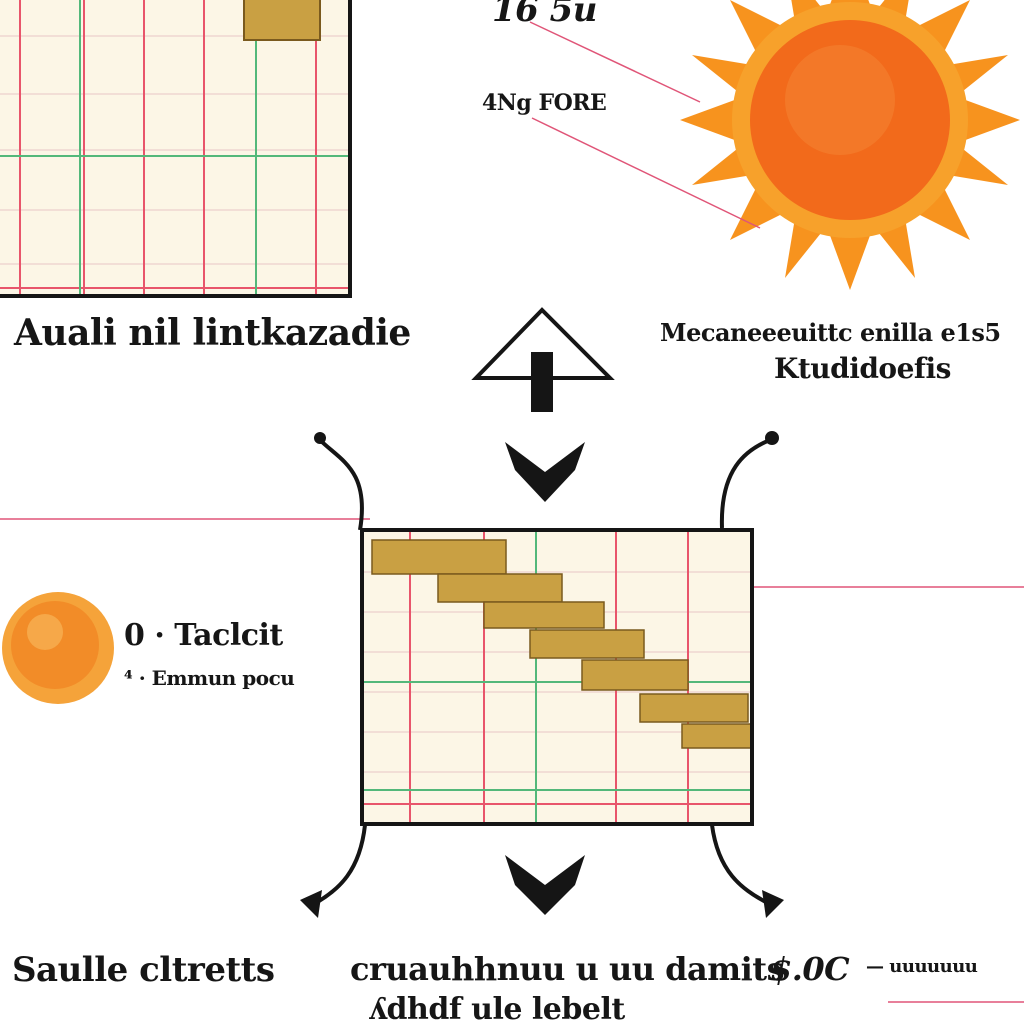  I want to click on gantt-bars, so click(560, 644).